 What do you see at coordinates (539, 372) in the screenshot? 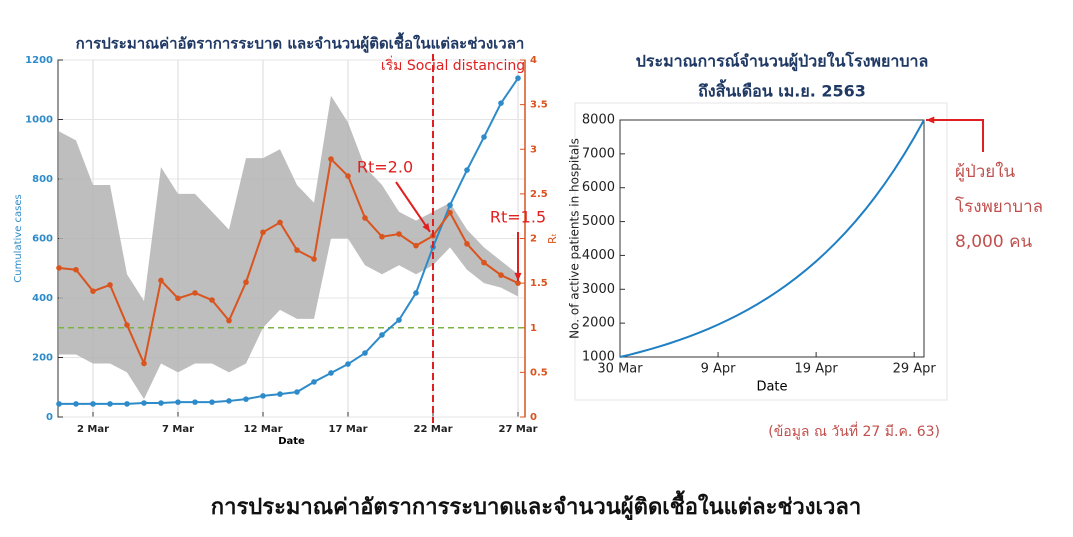
I see `y2-tick-label: 0.5` at bounding box center [539, 372].